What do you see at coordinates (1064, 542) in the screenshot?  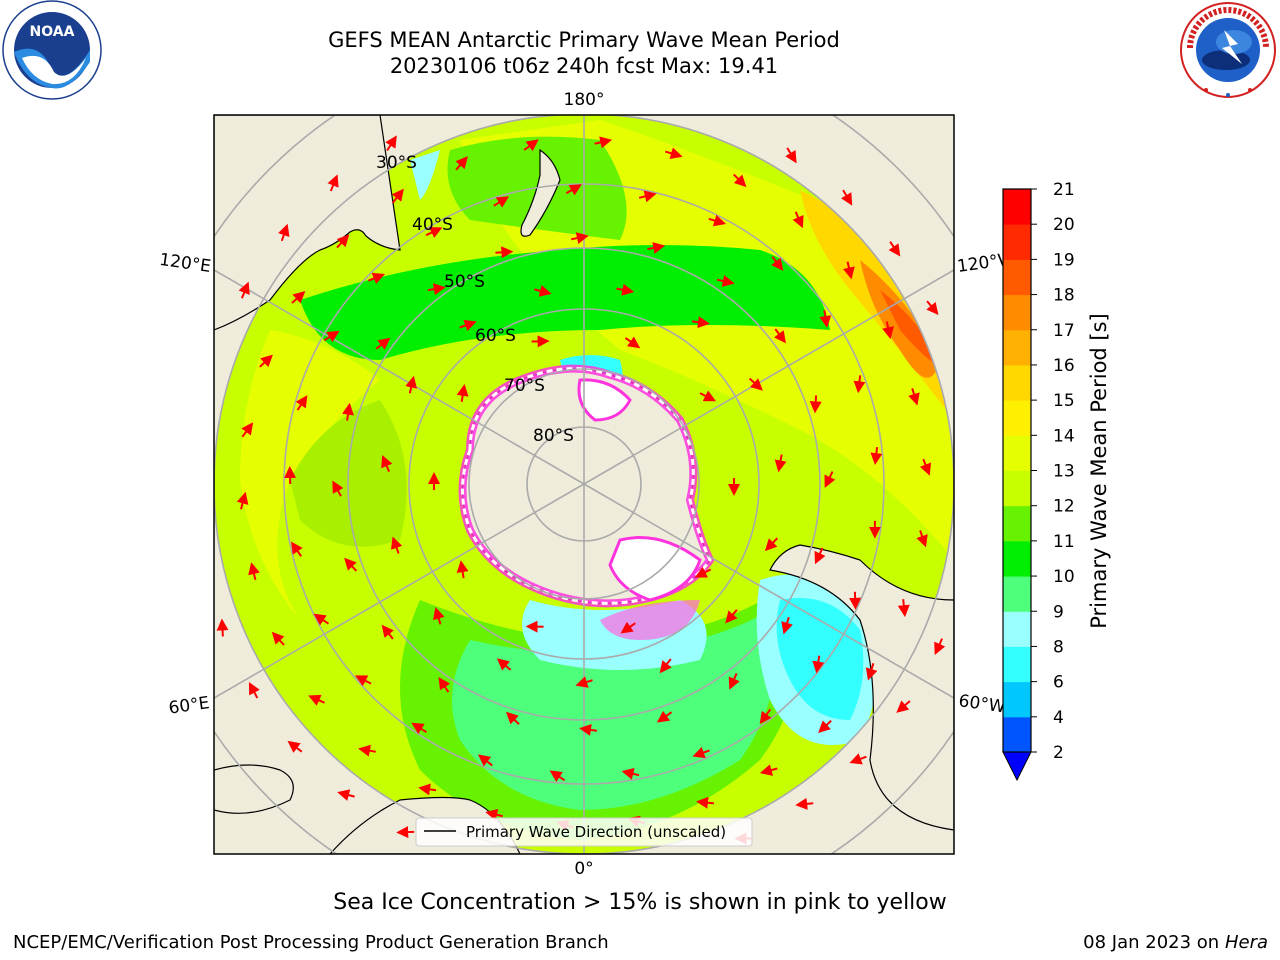 I see `colorbar-tick-label: 11` at bounding box center [1064, 542].